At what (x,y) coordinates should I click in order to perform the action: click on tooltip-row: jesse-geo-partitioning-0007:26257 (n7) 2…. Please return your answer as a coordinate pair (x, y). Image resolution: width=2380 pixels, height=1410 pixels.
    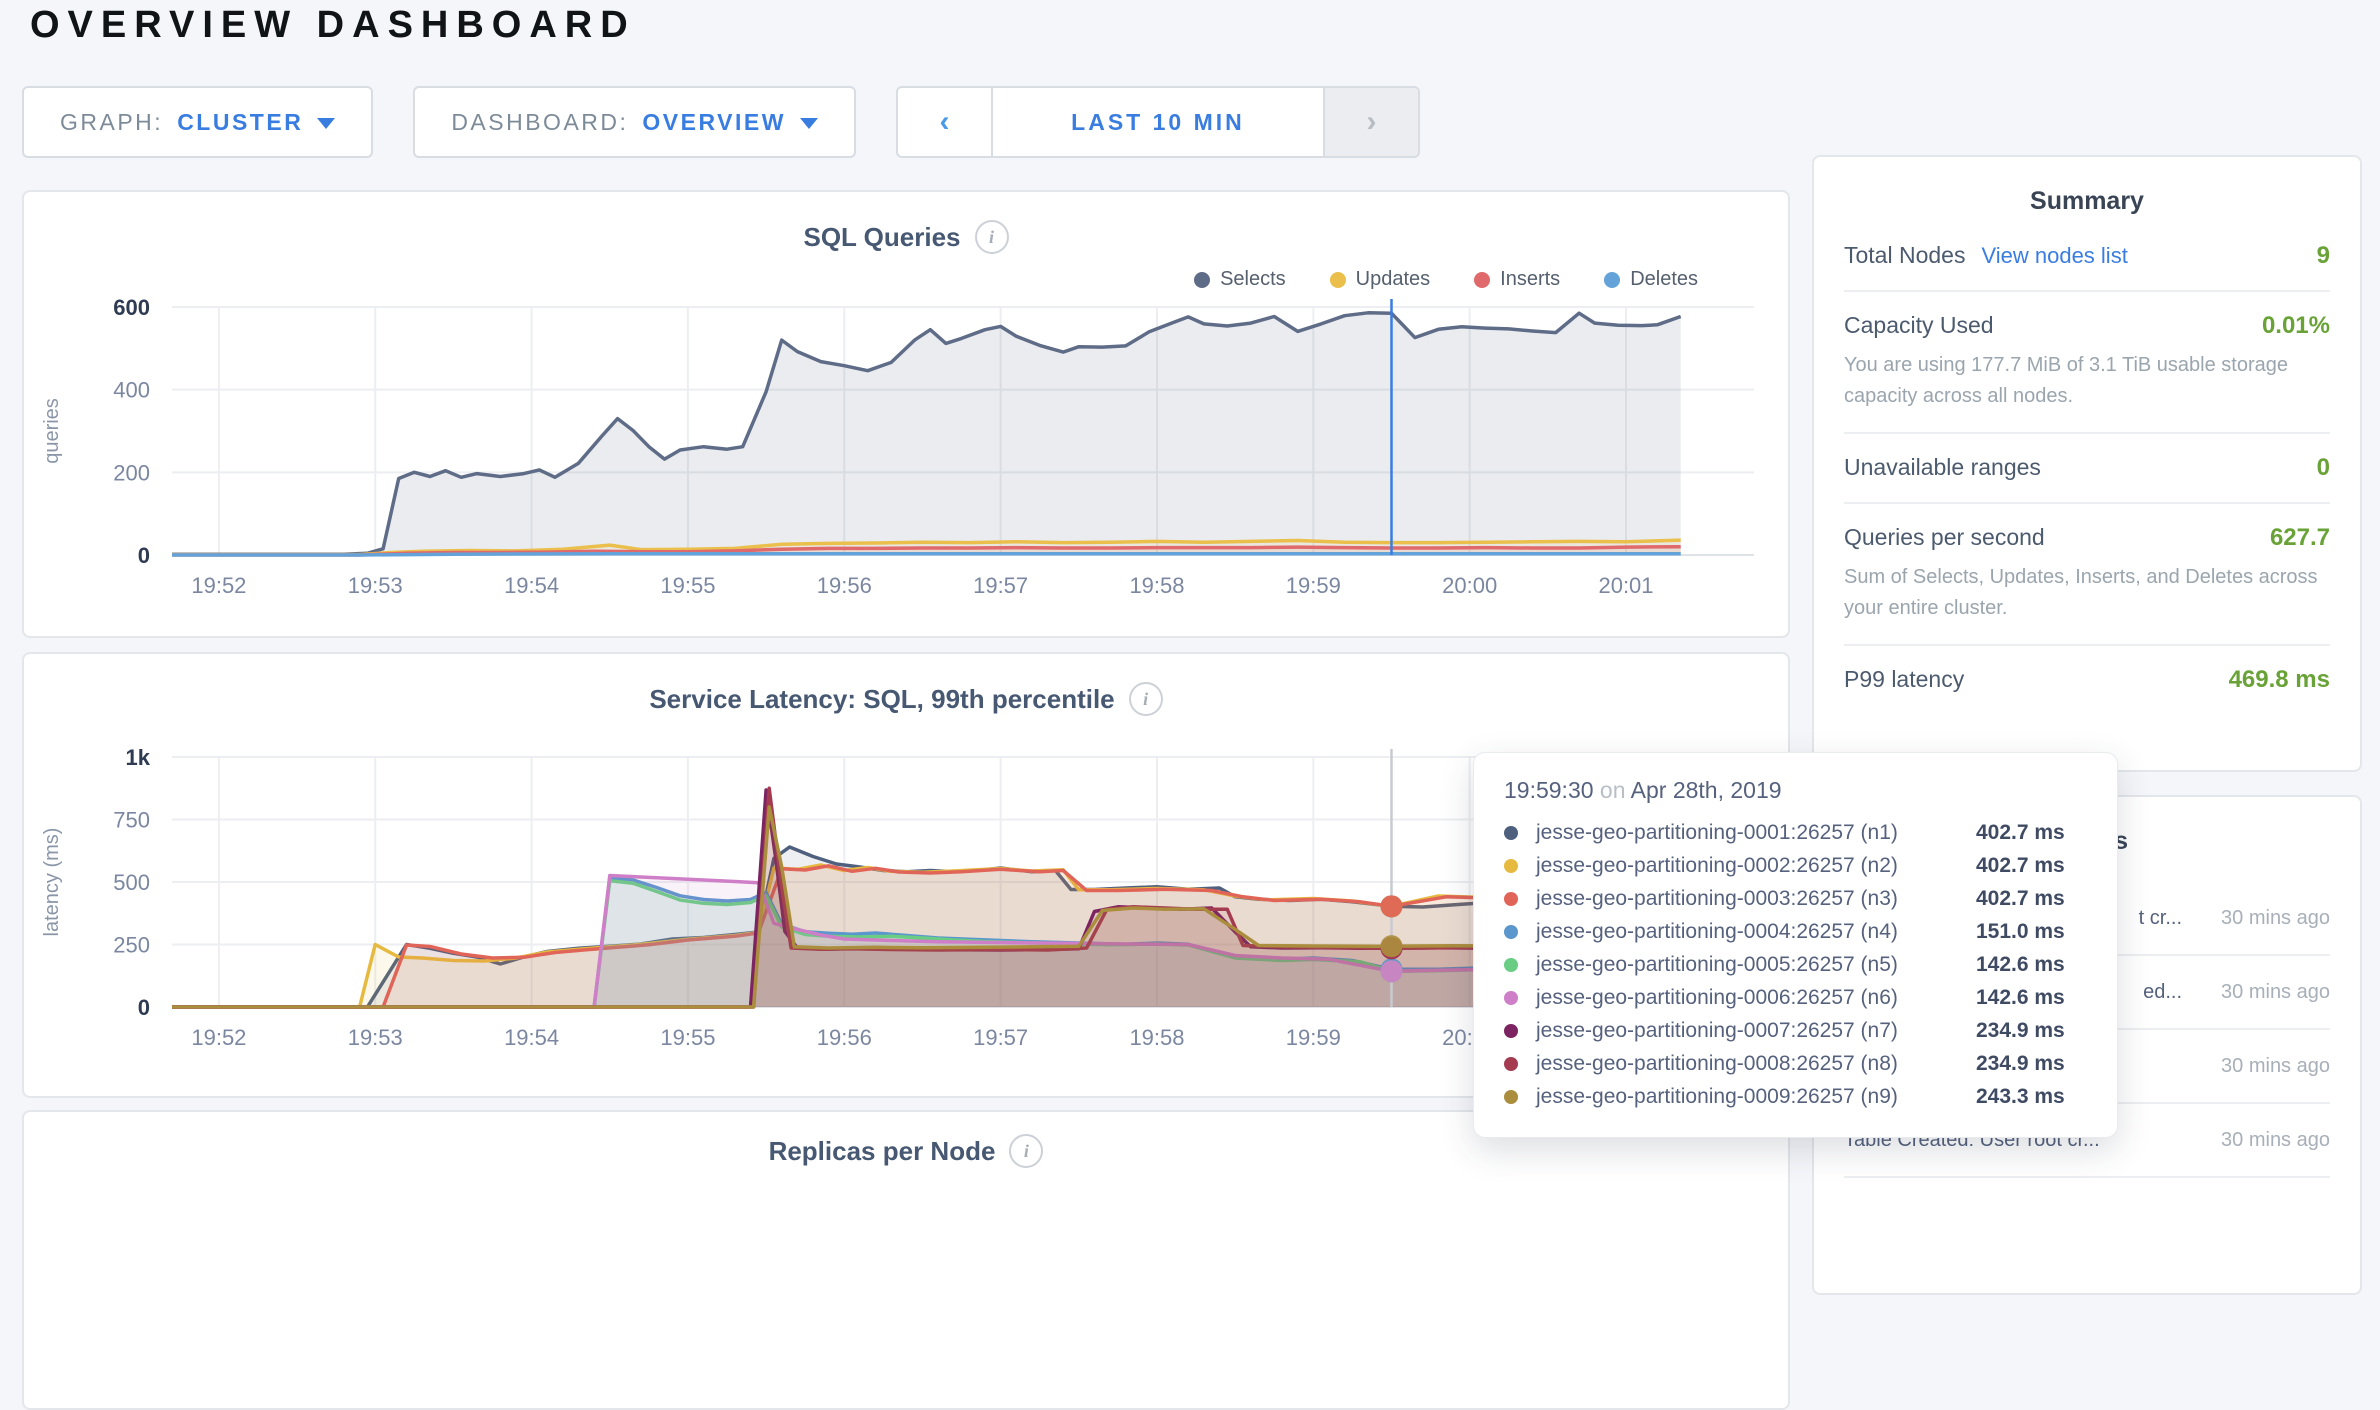
    Looking at the image, I should click on (1795, 1030).